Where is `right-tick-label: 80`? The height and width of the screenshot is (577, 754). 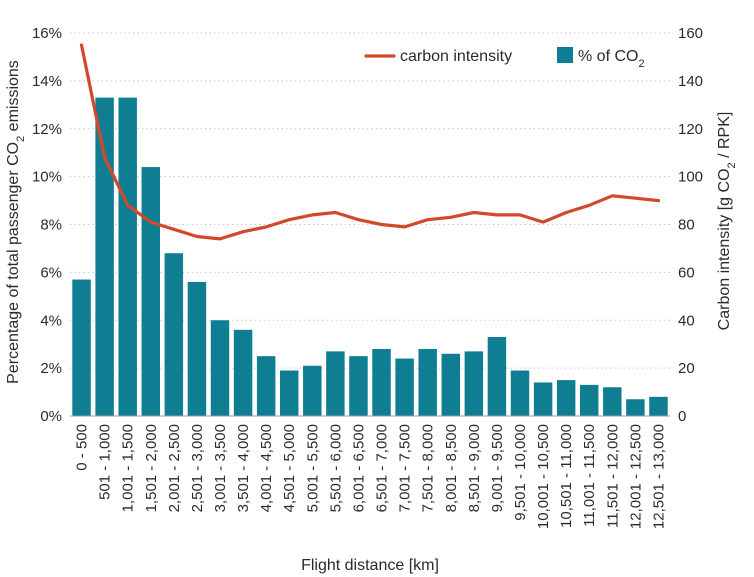
right-tick-label: 80 is located at coordinates (686, 225).